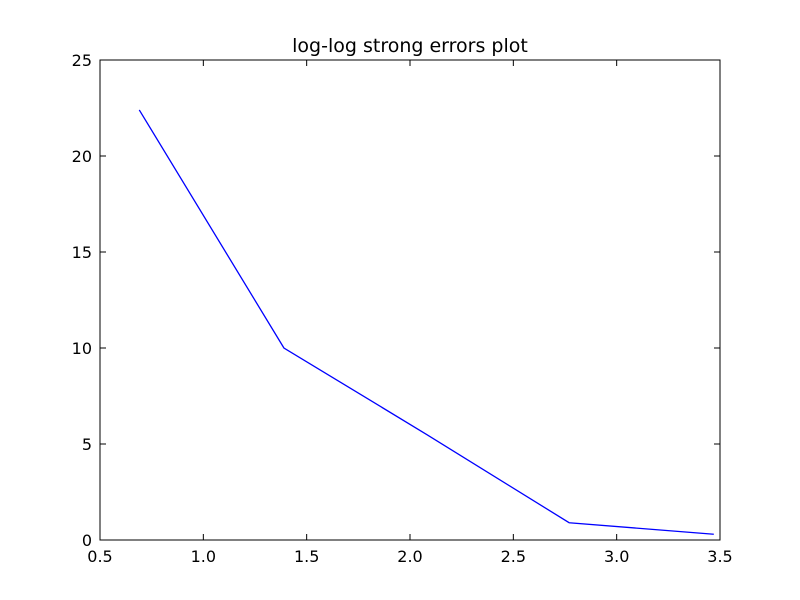 Image resolution: width=800 pixels, height=600 pixels. Describe the element at coordinates (203, 556) in the screenshot. I see `x-tick-label: 1.0` at that location.